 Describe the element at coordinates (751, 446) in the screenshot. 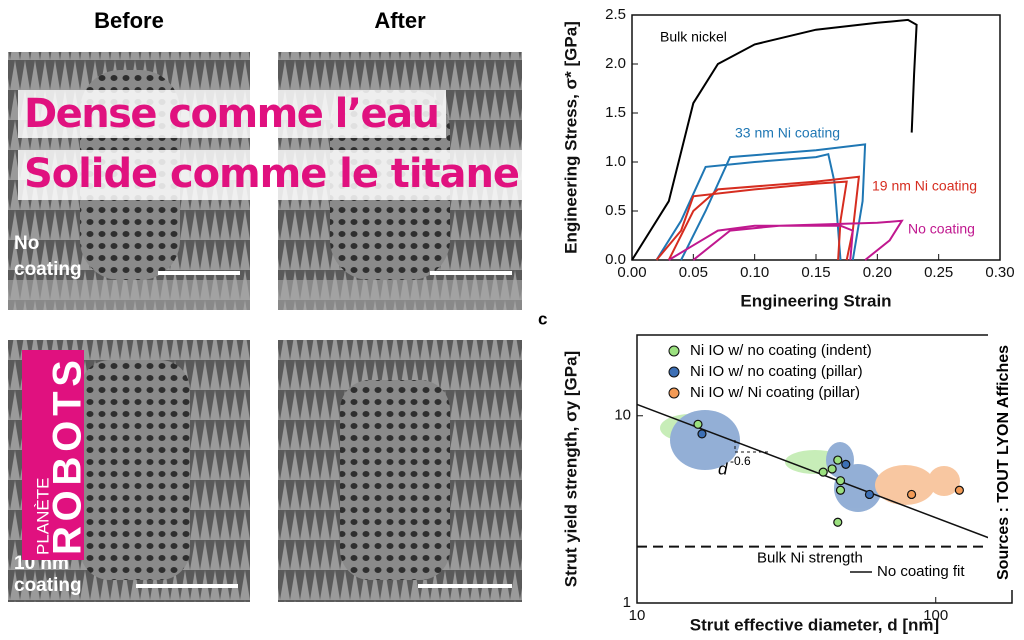

I see `slope-guide` at that location.